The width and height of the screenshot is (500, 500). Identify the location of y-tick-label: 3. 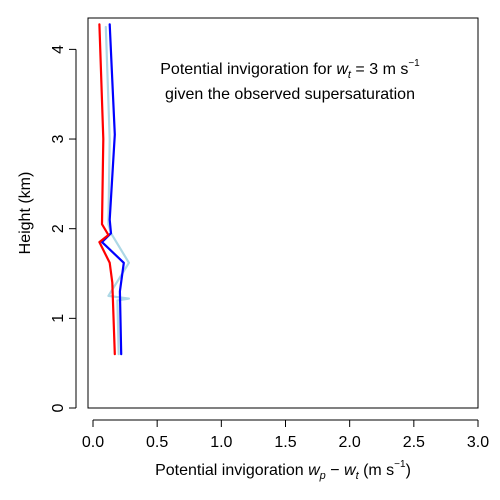
(58, 138).